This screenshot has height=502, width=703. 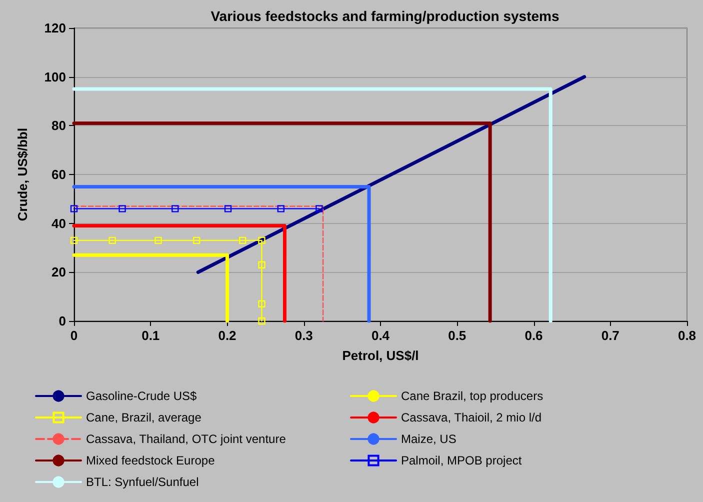 What do you see at coordinates (59, 272) in the screenshot?
I see `y-tick-label: 20` at bounding box center [59, 272].